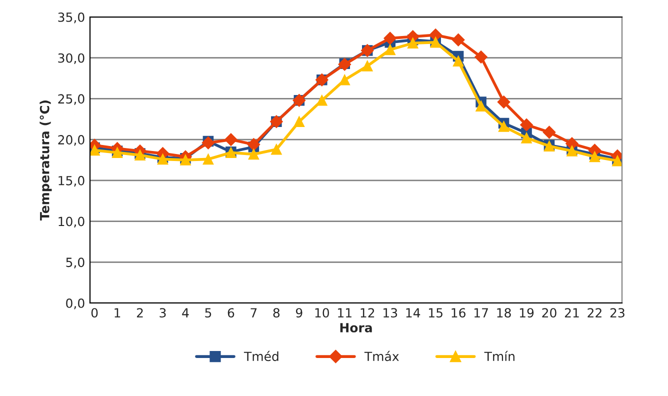 The width and height of the screenshot is (668, 396). What do you see at coordinates (163, 313) in the screenshot?
I see `x-tick-label: 3` at bounding box center [163, 313].